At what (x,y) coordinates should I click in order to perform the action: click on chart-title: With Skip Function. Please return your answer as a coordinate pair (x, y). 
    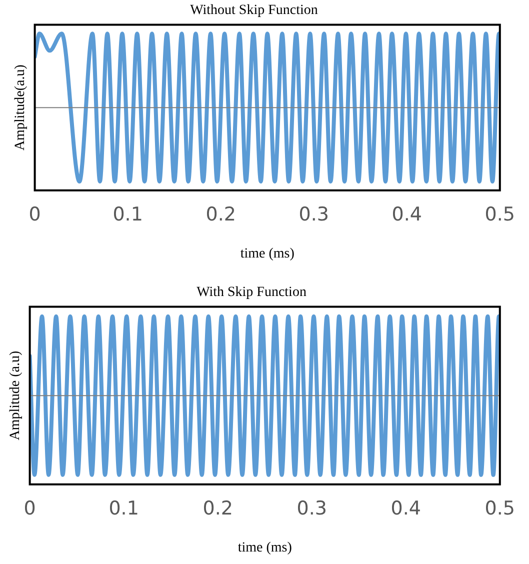
    Looking at the image, I should click on (251, 292).